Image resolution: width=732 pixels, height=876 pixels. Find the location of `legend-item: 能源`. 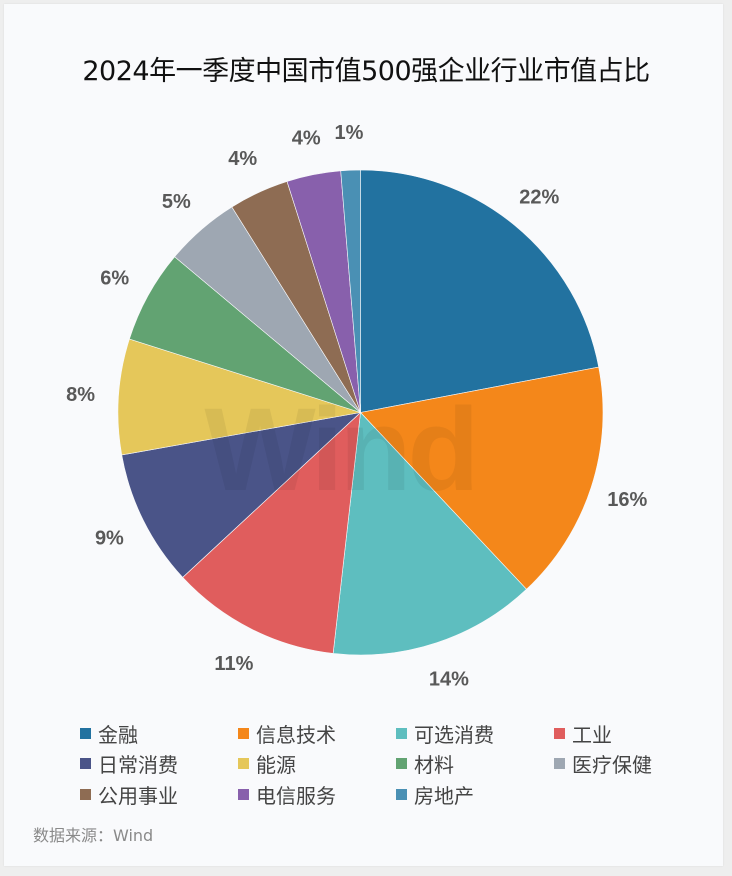

legend-item: 能源 is located at coordinates (317, 764).